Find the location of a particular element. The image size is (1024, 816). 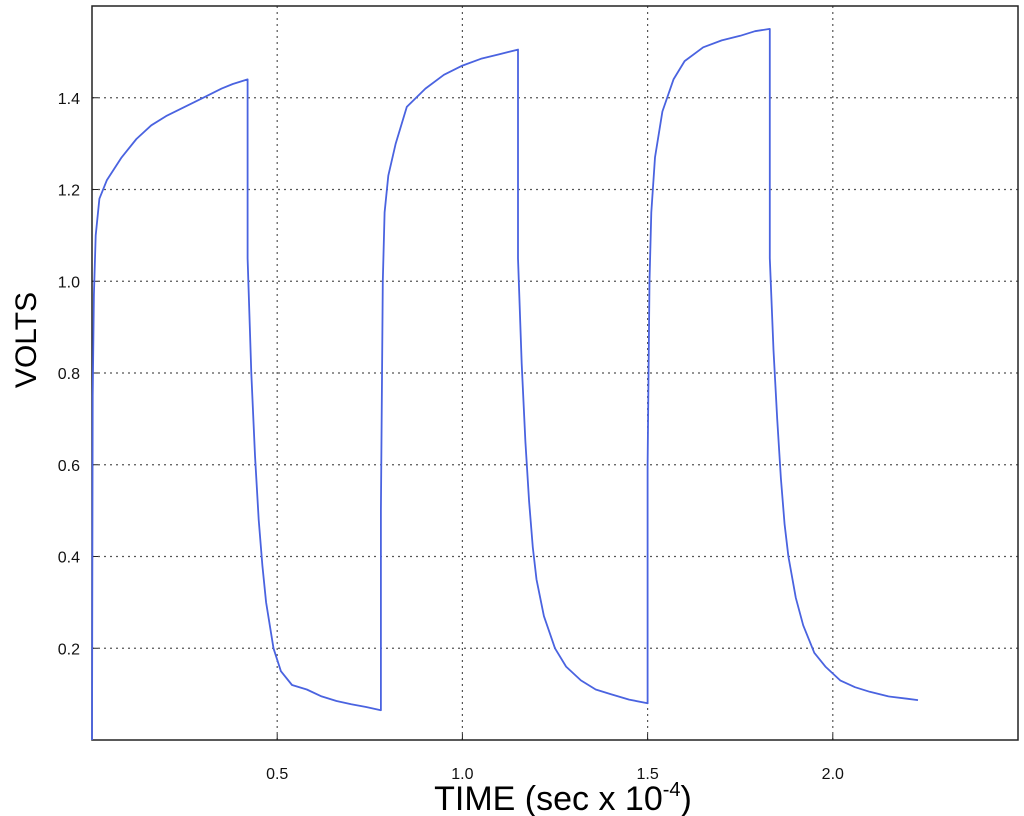

y-tick-label: 1.2 is located at coordinates (69, 191).